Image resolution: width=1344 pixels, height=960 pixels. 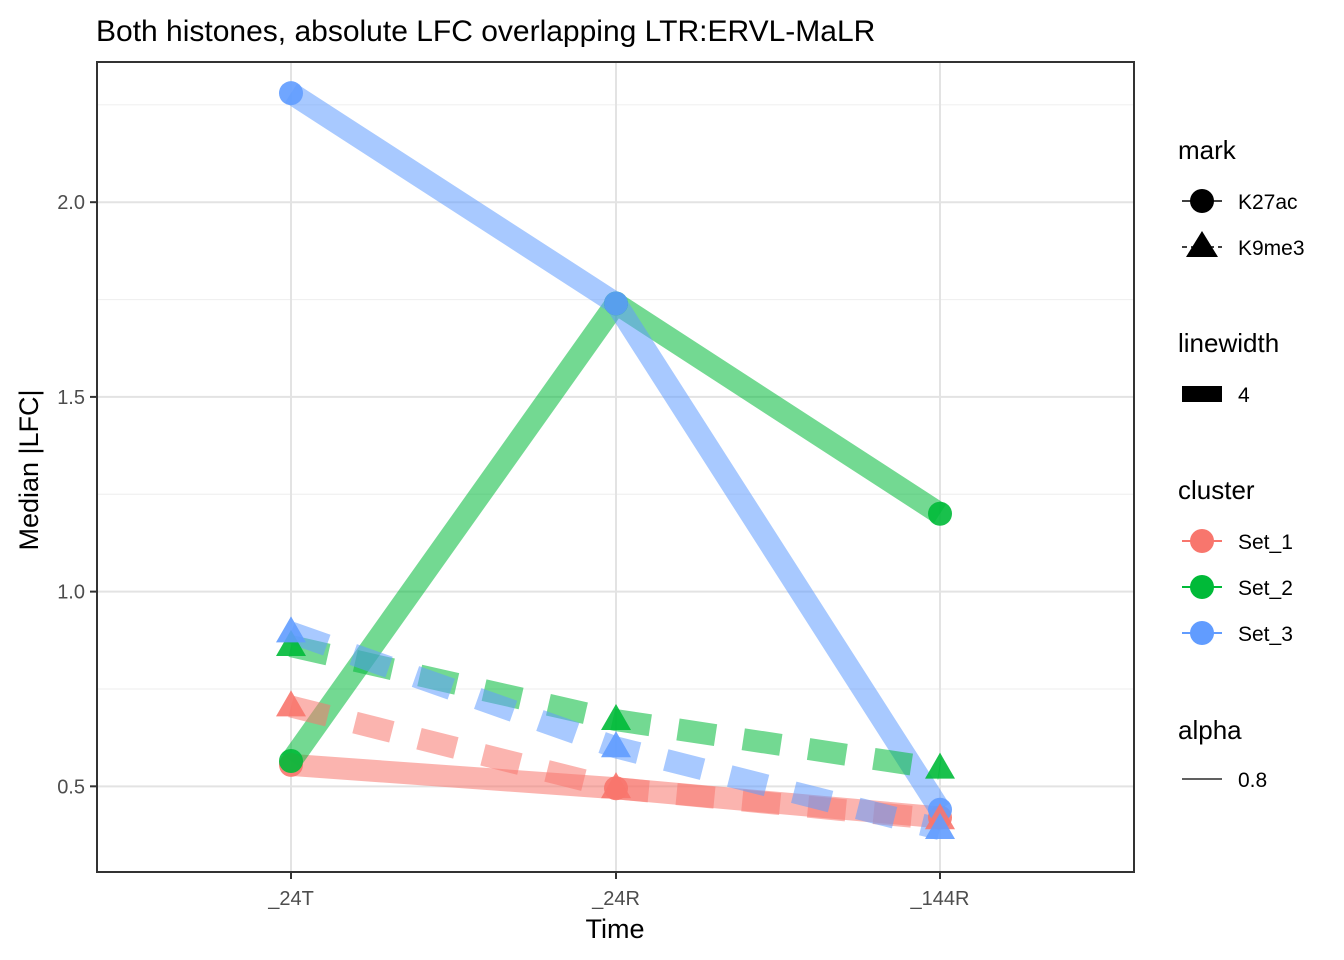 What do you see at coordinates (616, 717) in the screenshot?
I see `point-K9me3-Set_2-_24R` at bounding box center [616, 717].